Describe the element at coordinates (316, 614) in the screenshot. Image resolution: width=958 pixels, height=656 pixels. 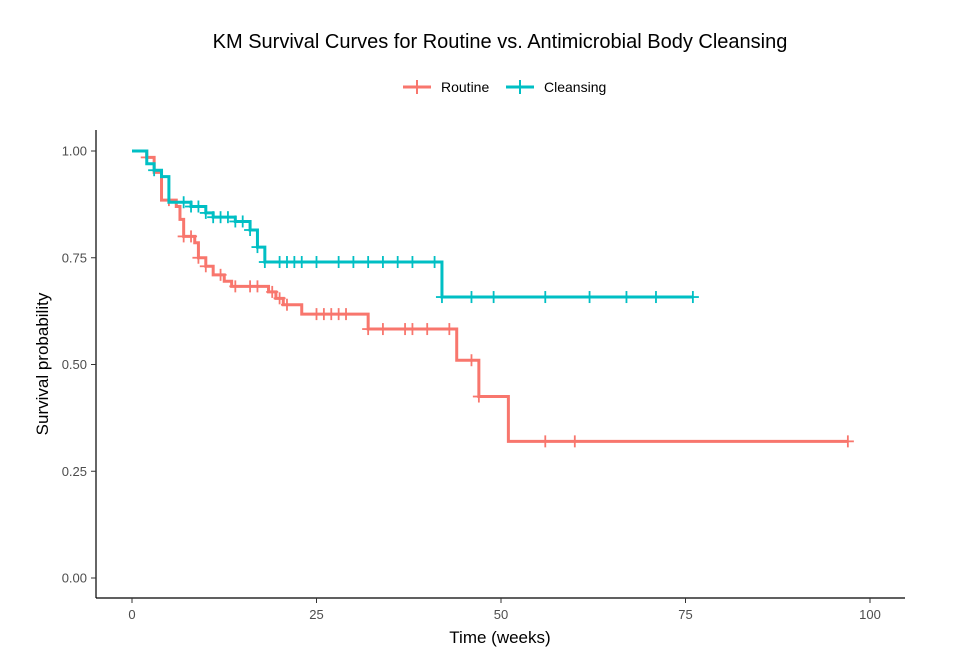
I see `x-tick-label: 25` at that location.